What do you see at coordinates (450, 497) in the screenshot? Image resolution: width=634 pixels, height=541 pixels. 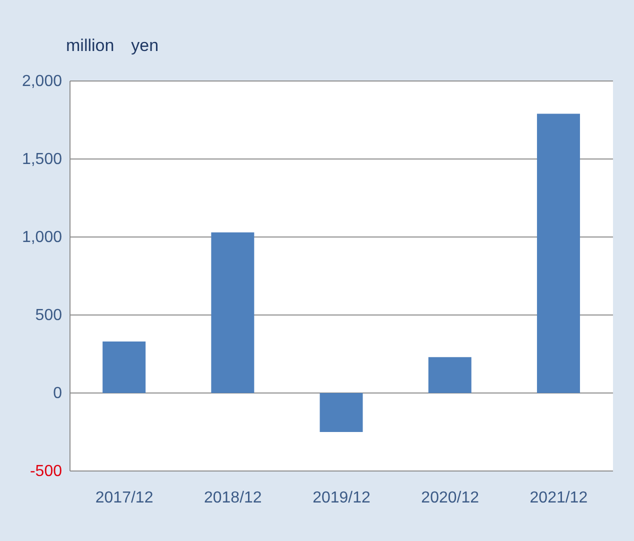 I see `x-tick-label: 2020/12` at bounding box center [450, 497].